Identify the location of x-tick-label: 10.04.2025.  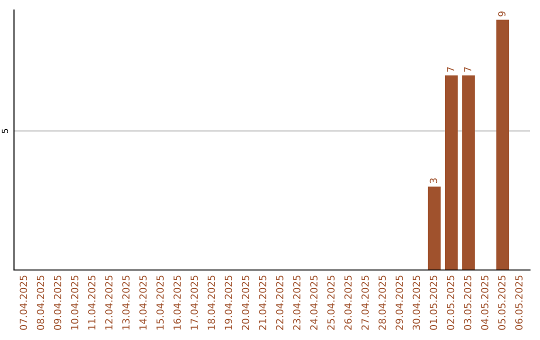
(74, 303).